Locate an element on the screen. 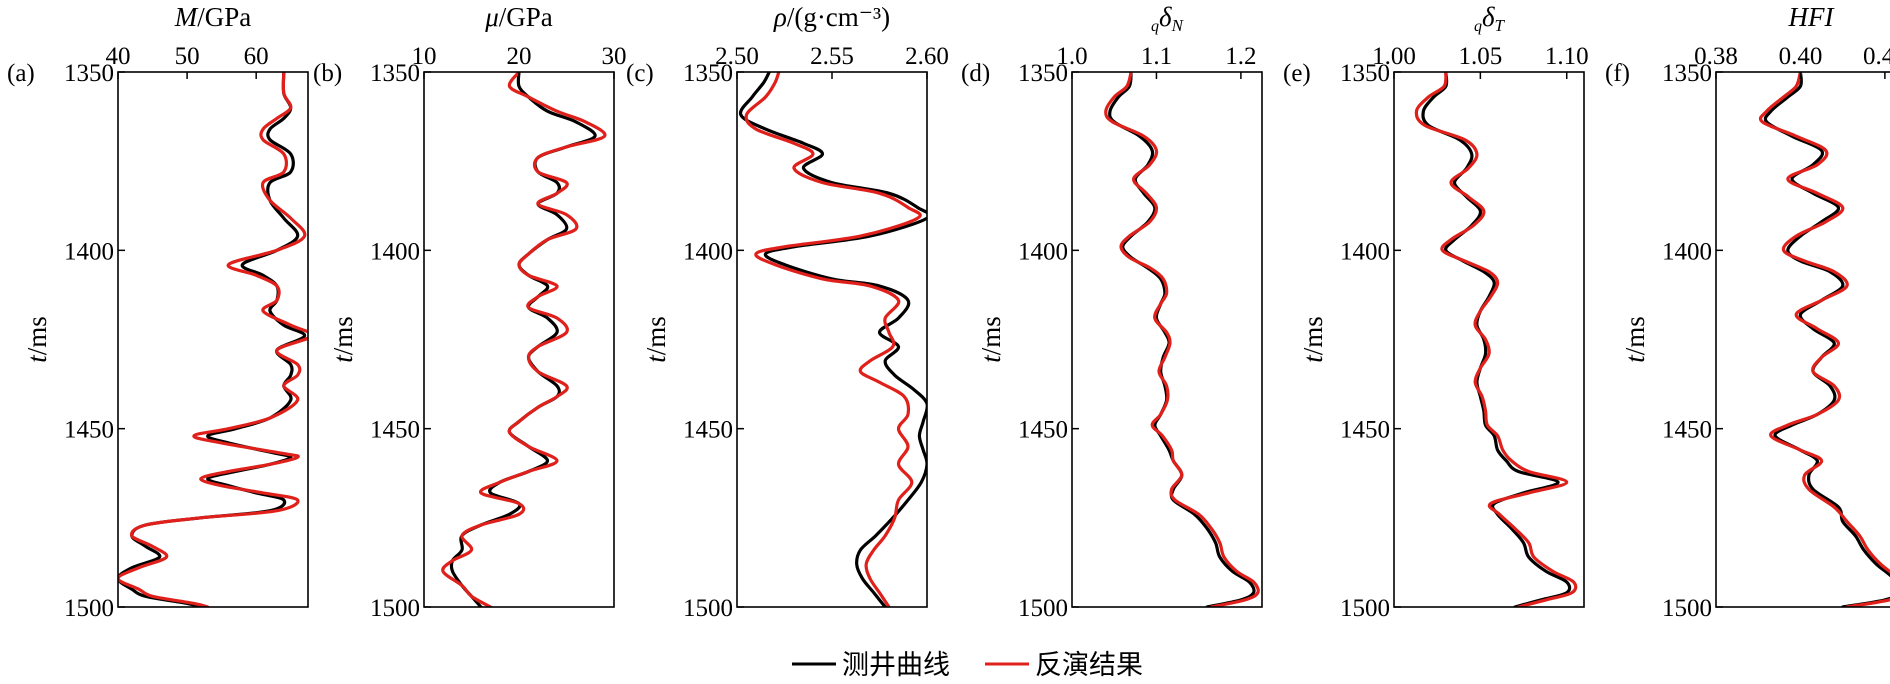 The image size is (1890, 684). x-tick-label: 1.05 is located at coordinates (1480, 56).